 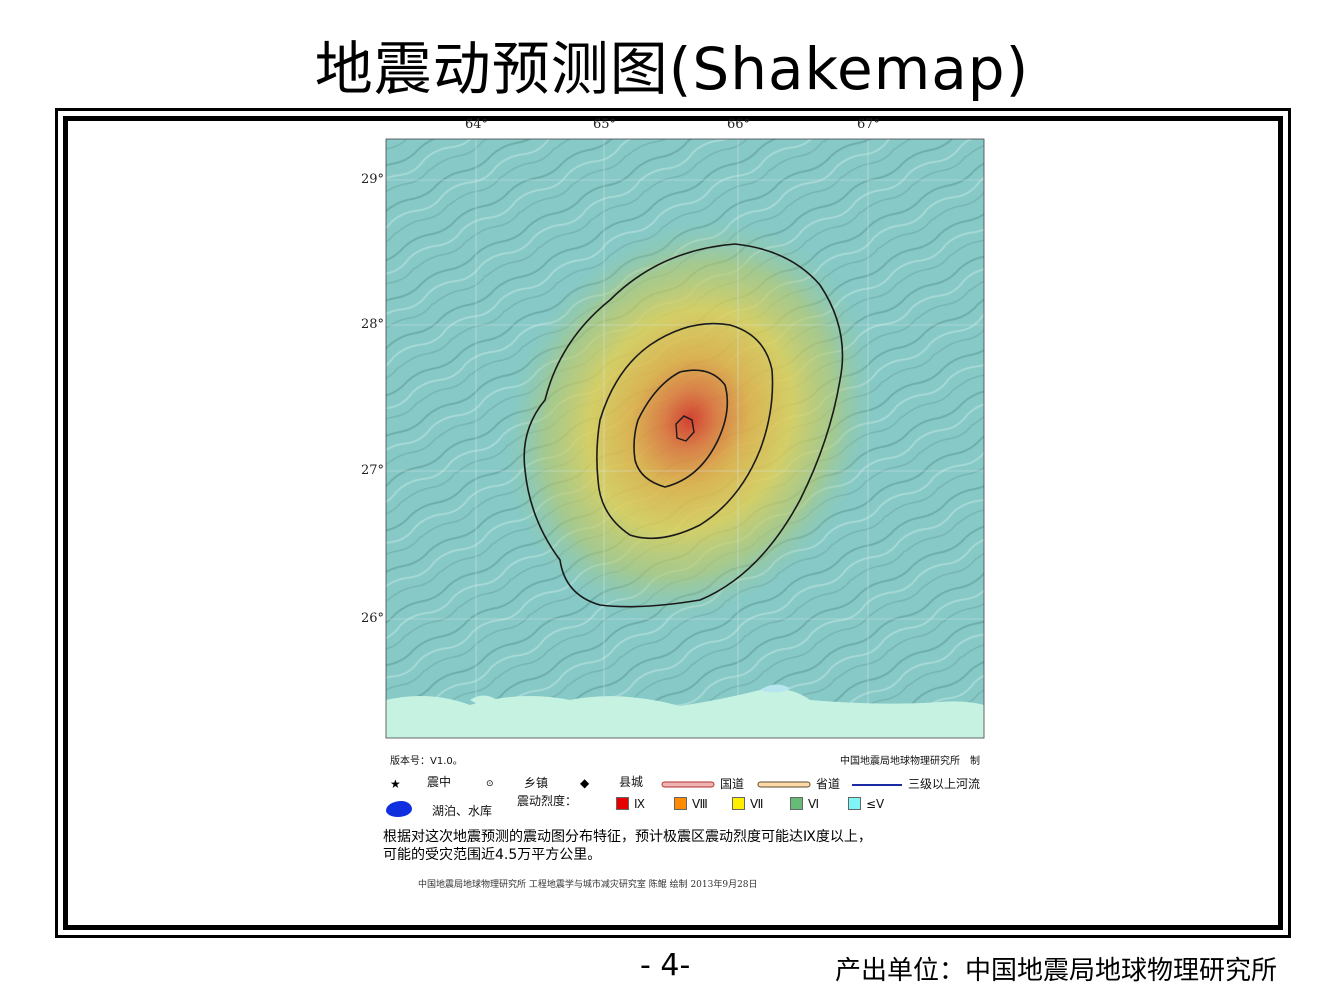 I want to click on legend-epicenter: 震中, so click(x=439, y=782).